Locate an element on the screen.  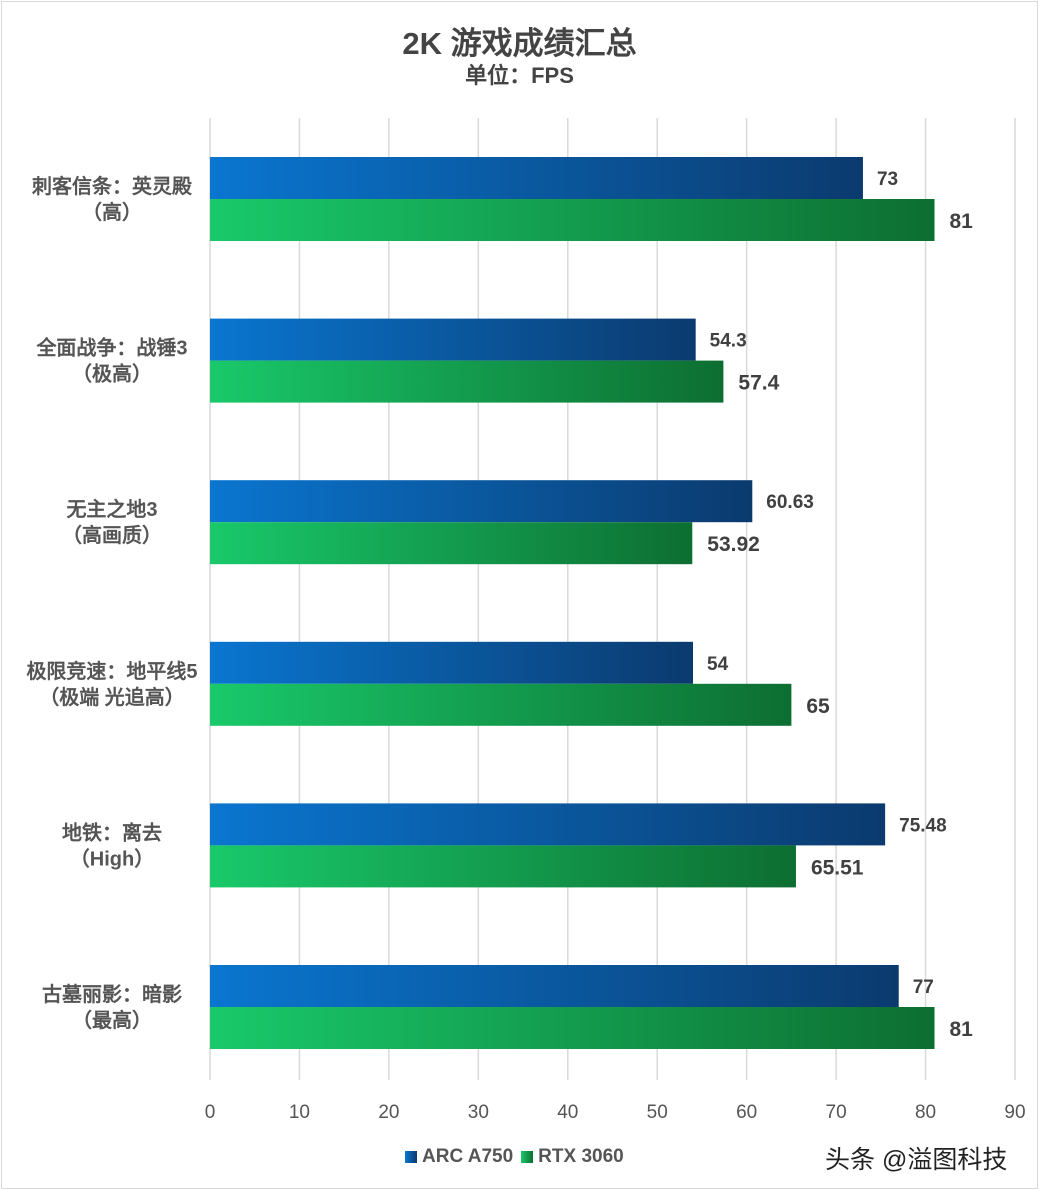
category-label: （高画质） is located at coordinates (112, 535).